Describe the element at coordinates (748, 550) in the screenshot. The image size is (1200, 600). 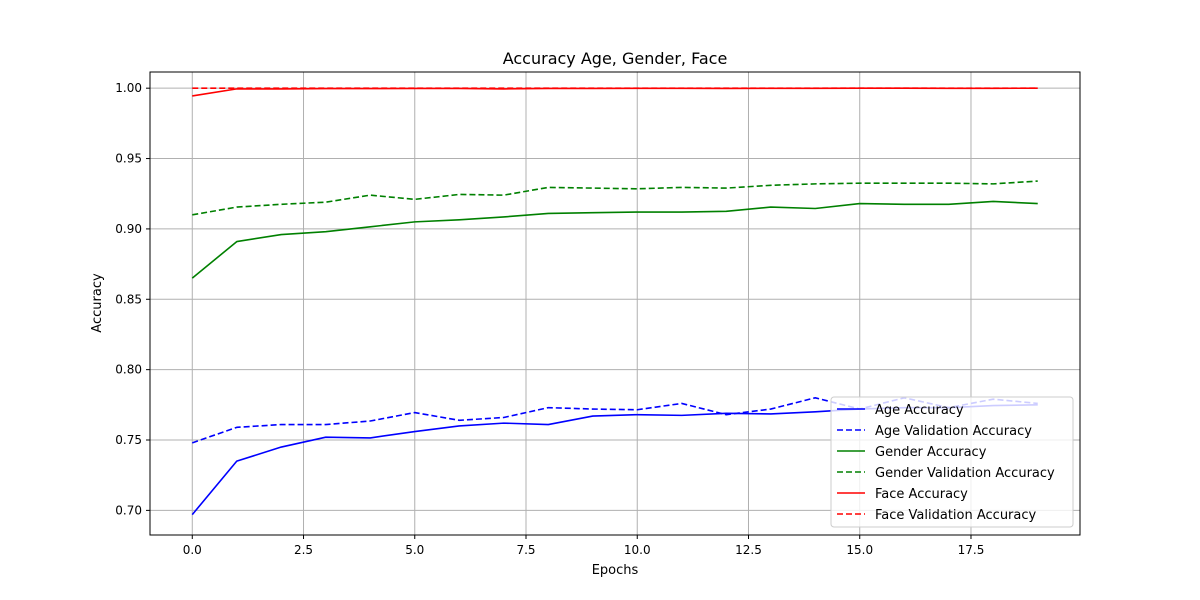
I see `x-tick-label: 12.5` at that location.